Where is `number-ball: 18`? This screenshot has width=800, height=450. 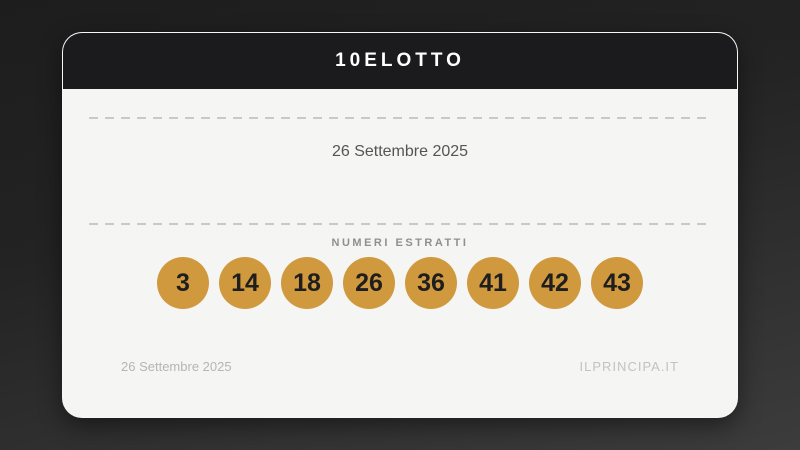
number-ball: 18 is located at coordinates (307, 283).